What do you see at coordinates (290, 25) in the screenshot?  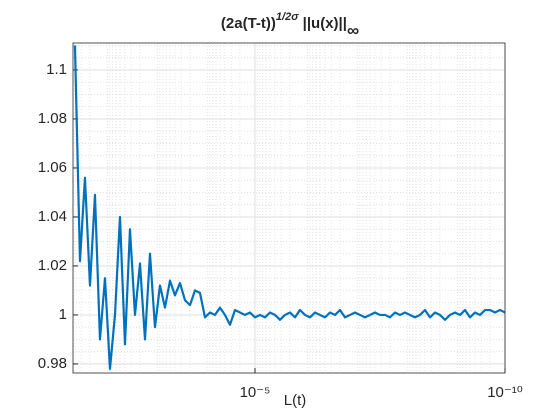 I see `chart-title: (2a(T-t))1/2σ ||u(x)||∞` at bounding box center [290, 25].